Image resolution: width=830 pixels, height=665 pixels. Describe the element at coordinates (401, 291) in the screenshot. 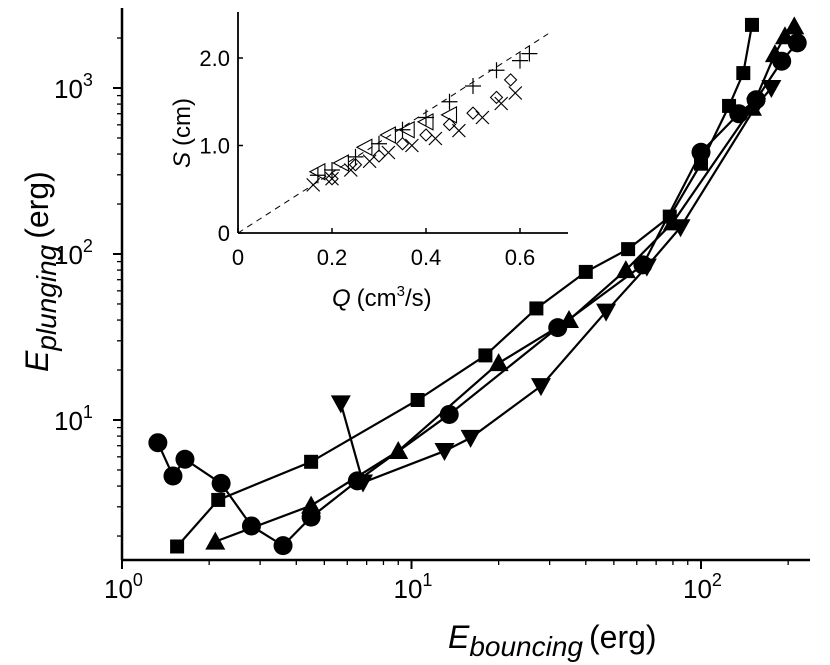

I see `inset-x-unit-sup: 3` at that location.